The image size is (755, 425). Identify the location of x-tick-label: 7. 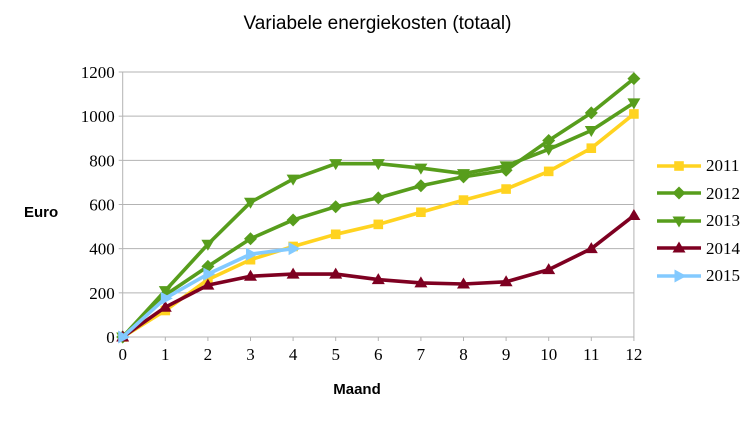
(421, 354).